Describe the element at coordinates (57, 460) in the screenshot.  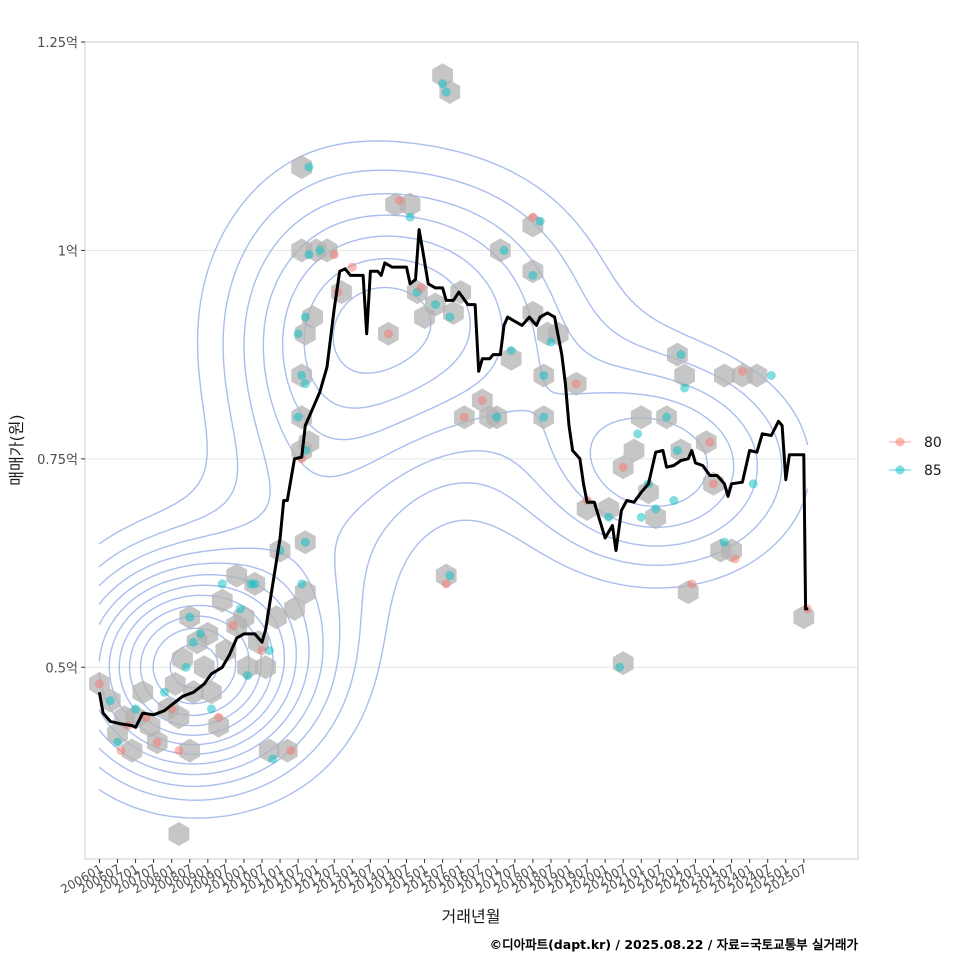
I see `y-tick-label: 0.75억` at that location.